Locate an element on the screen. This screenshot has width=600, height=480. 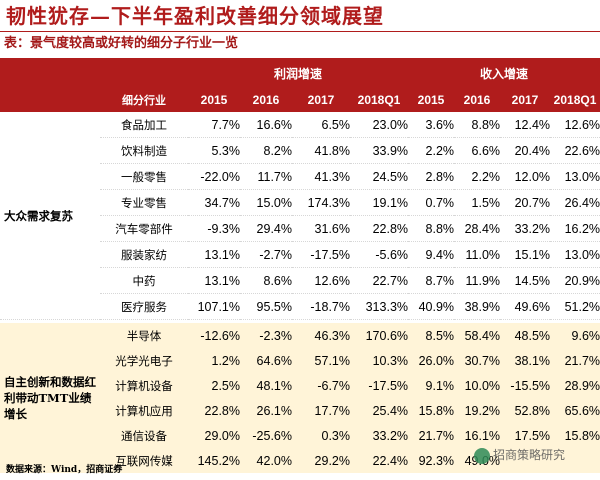
revenue-growth-cell: 20.4% is located at coordinates (525, 150).